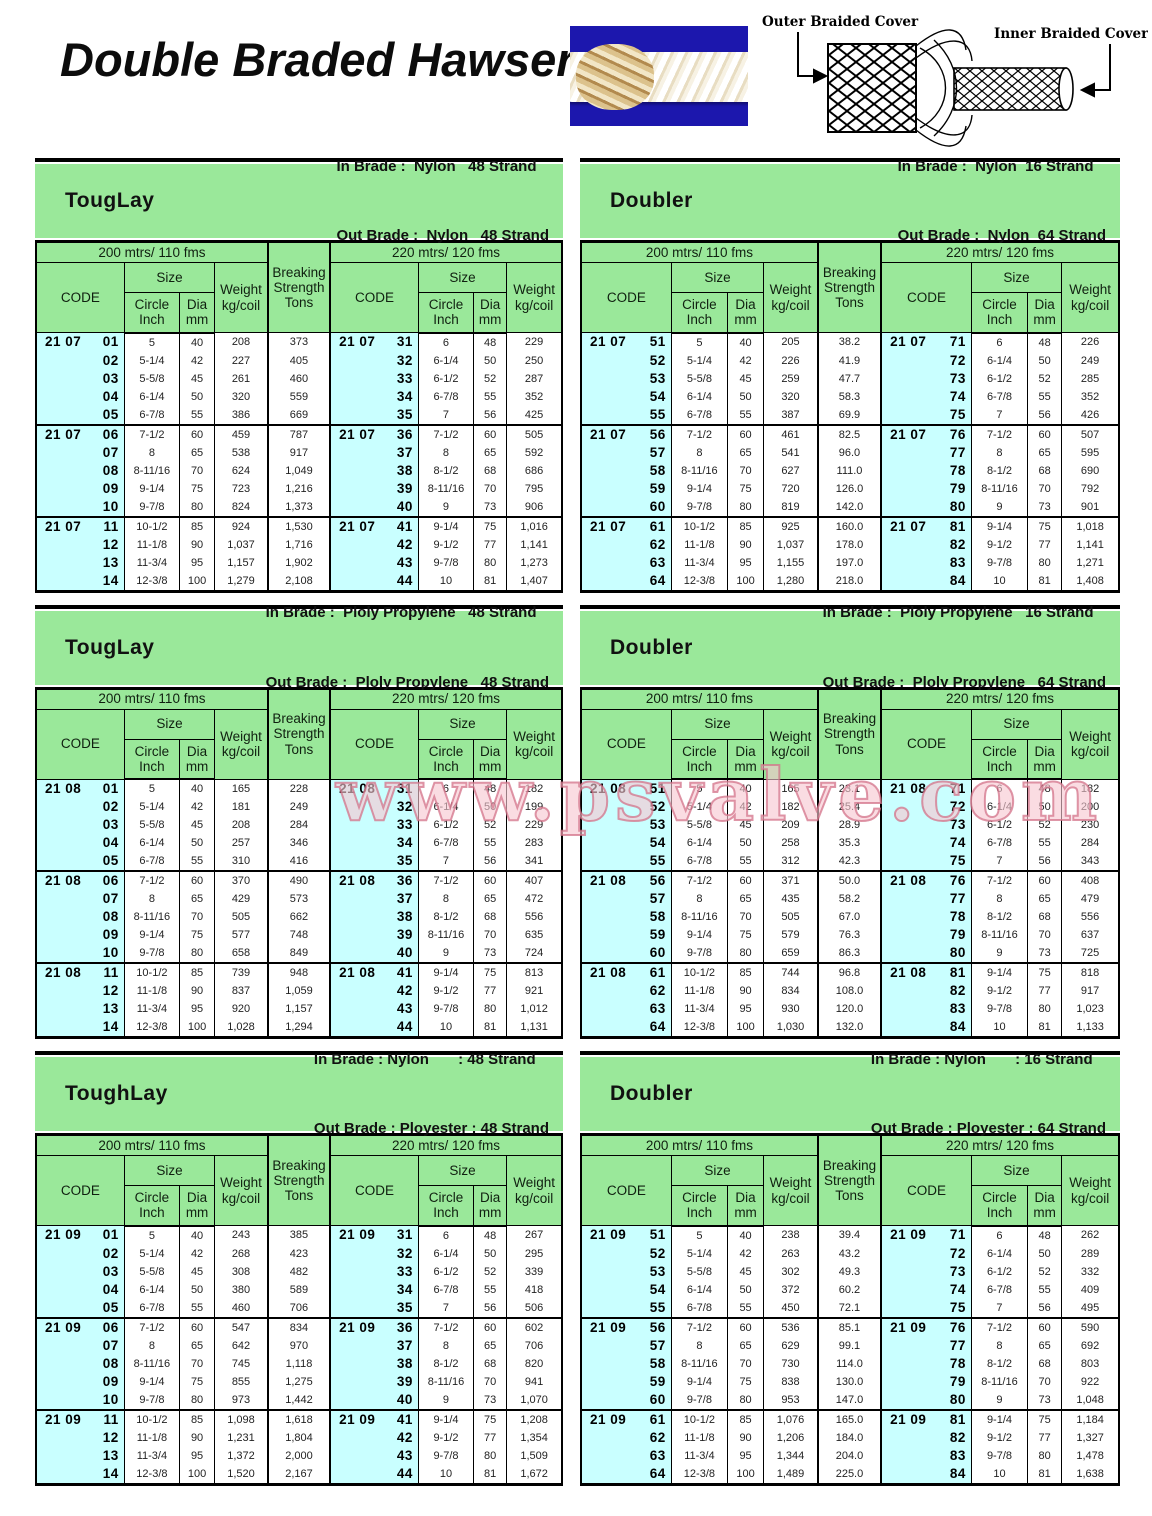  I want to click on weight-cell: 803, so click(1090, 1363).